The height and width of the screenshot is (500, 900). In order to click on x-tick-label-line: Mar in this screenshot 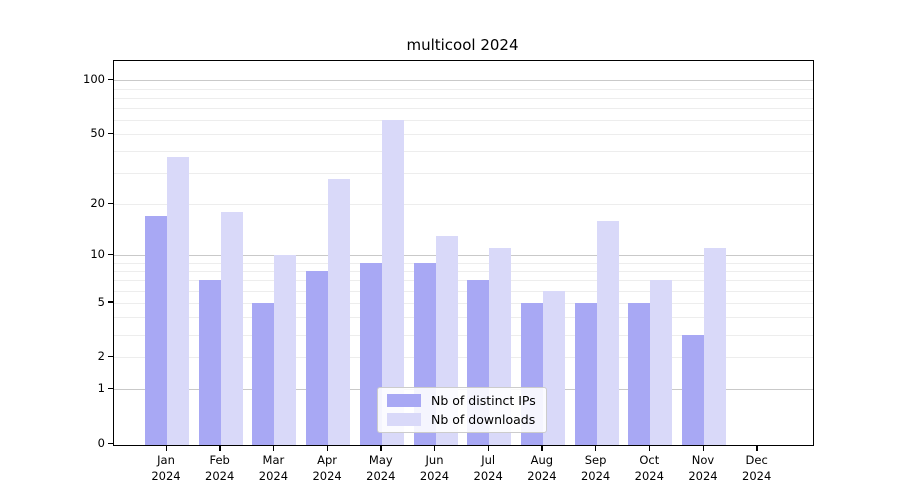, I will do `click(273, 460)`.